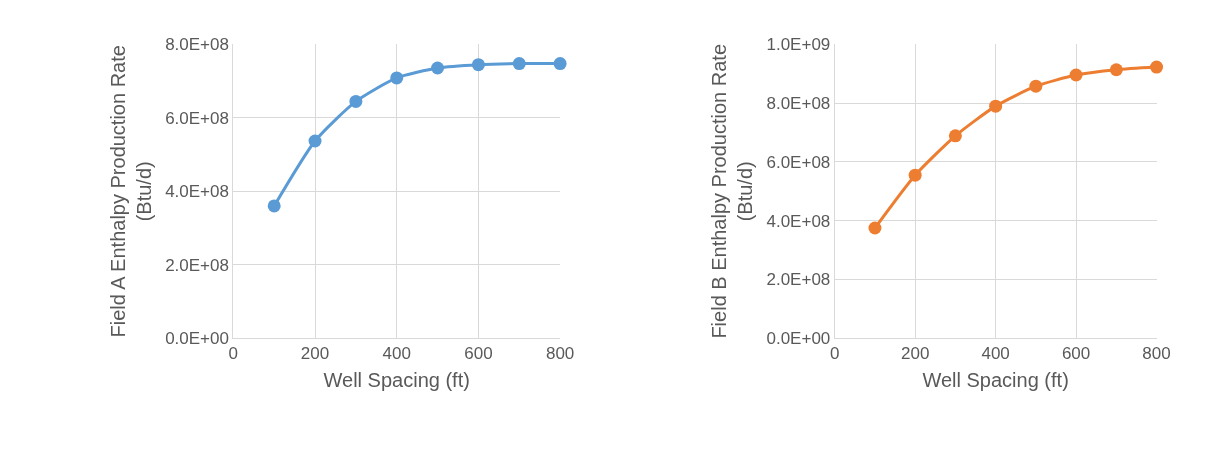 The image size is (1205, 468). Describe the element at coordinates (798, 45) in the screenshot. I see `y-tick-label: 1.0E+09` at that location.